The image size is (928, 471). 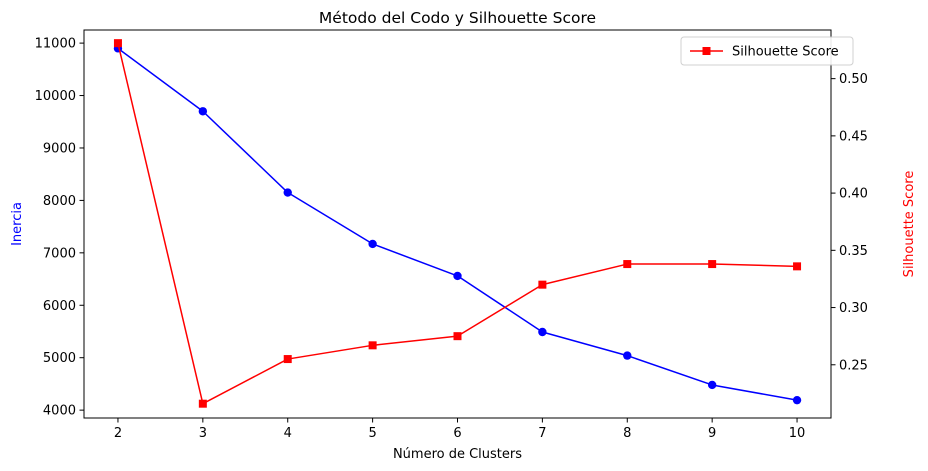 I want to click on y-left-axis-ticks: 4000 5000 6000 7000 8000 9000 10000 11000, so click(x=59, y=228).